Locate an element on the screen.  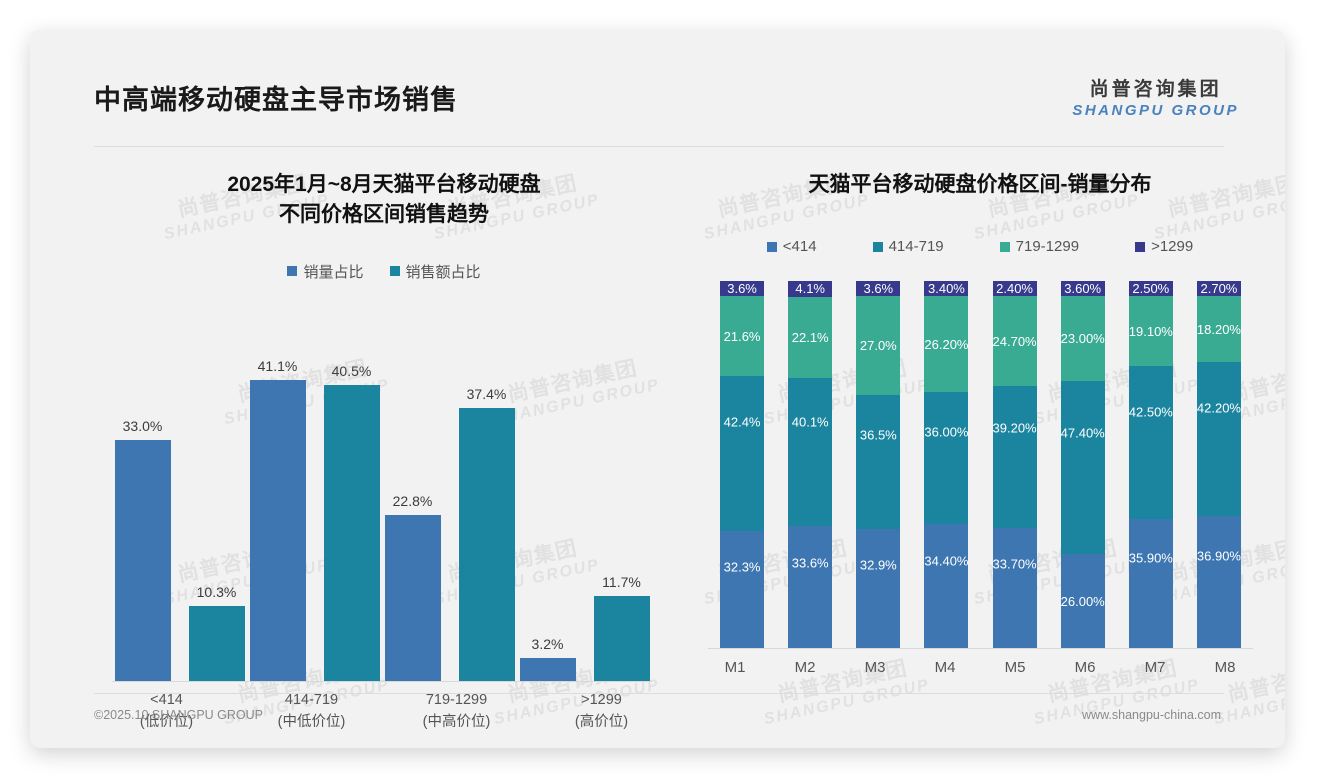
x-axis-month-label: M3 is located at coordinates (875, 668).